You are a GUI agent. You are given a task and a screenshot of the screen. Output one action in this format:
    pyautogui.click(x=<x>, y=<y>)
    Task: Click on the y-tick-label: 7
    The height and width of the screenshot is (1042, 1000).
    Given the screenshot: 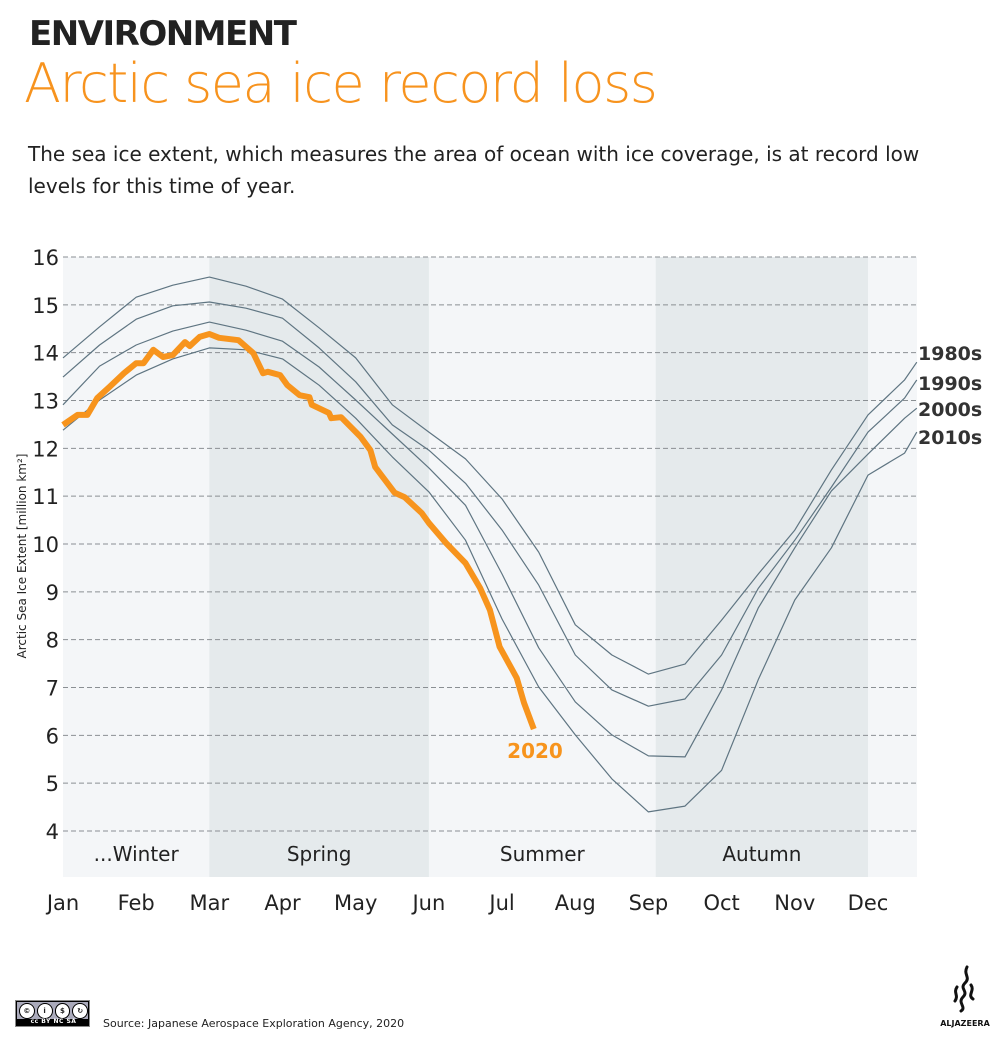 What is the action you would take?
    pyautogui.click(x=52, y=689)
    